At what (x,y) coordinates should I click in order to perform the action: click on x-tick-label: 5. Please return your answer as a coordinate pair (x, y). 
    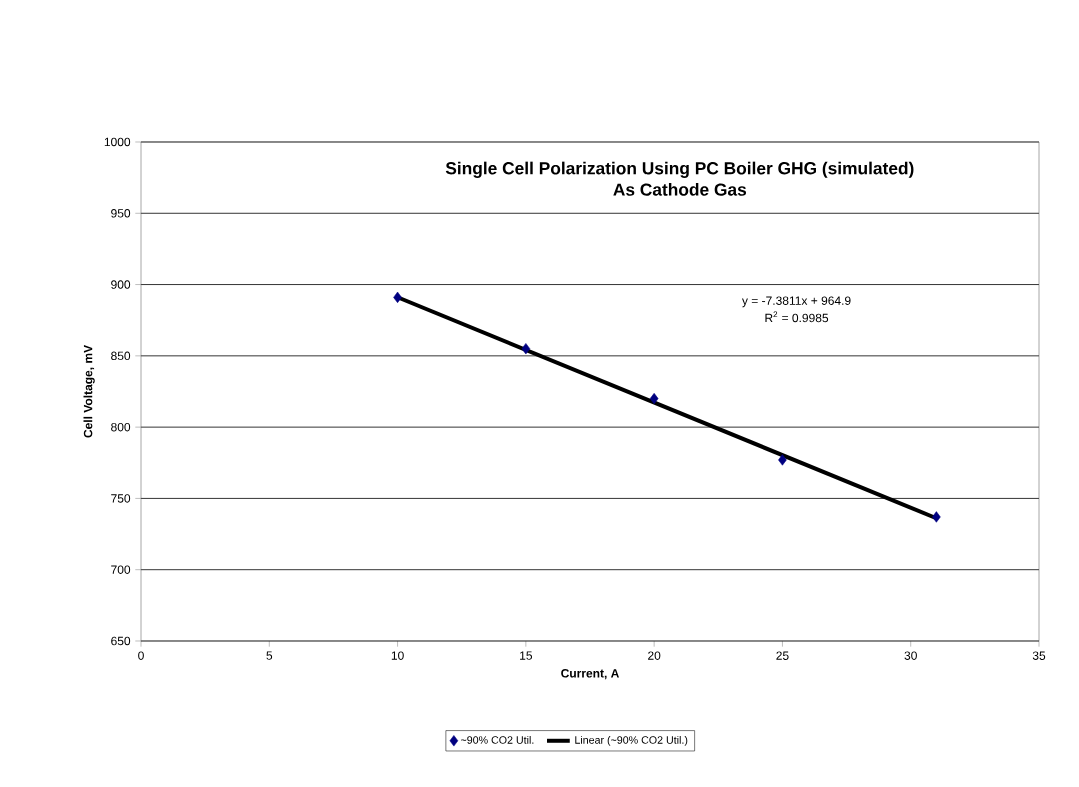
    Looking at the image, I should click on (269, 655).